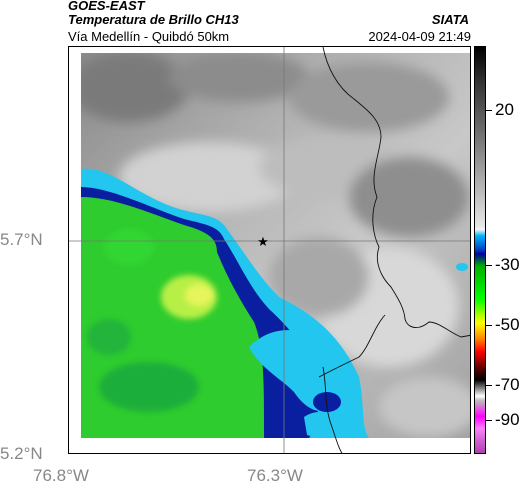 Image resolution: width=526 pixels, height=491 pixels. I want to click on colorbar-label-minus-50: -50, so click(507, 324).